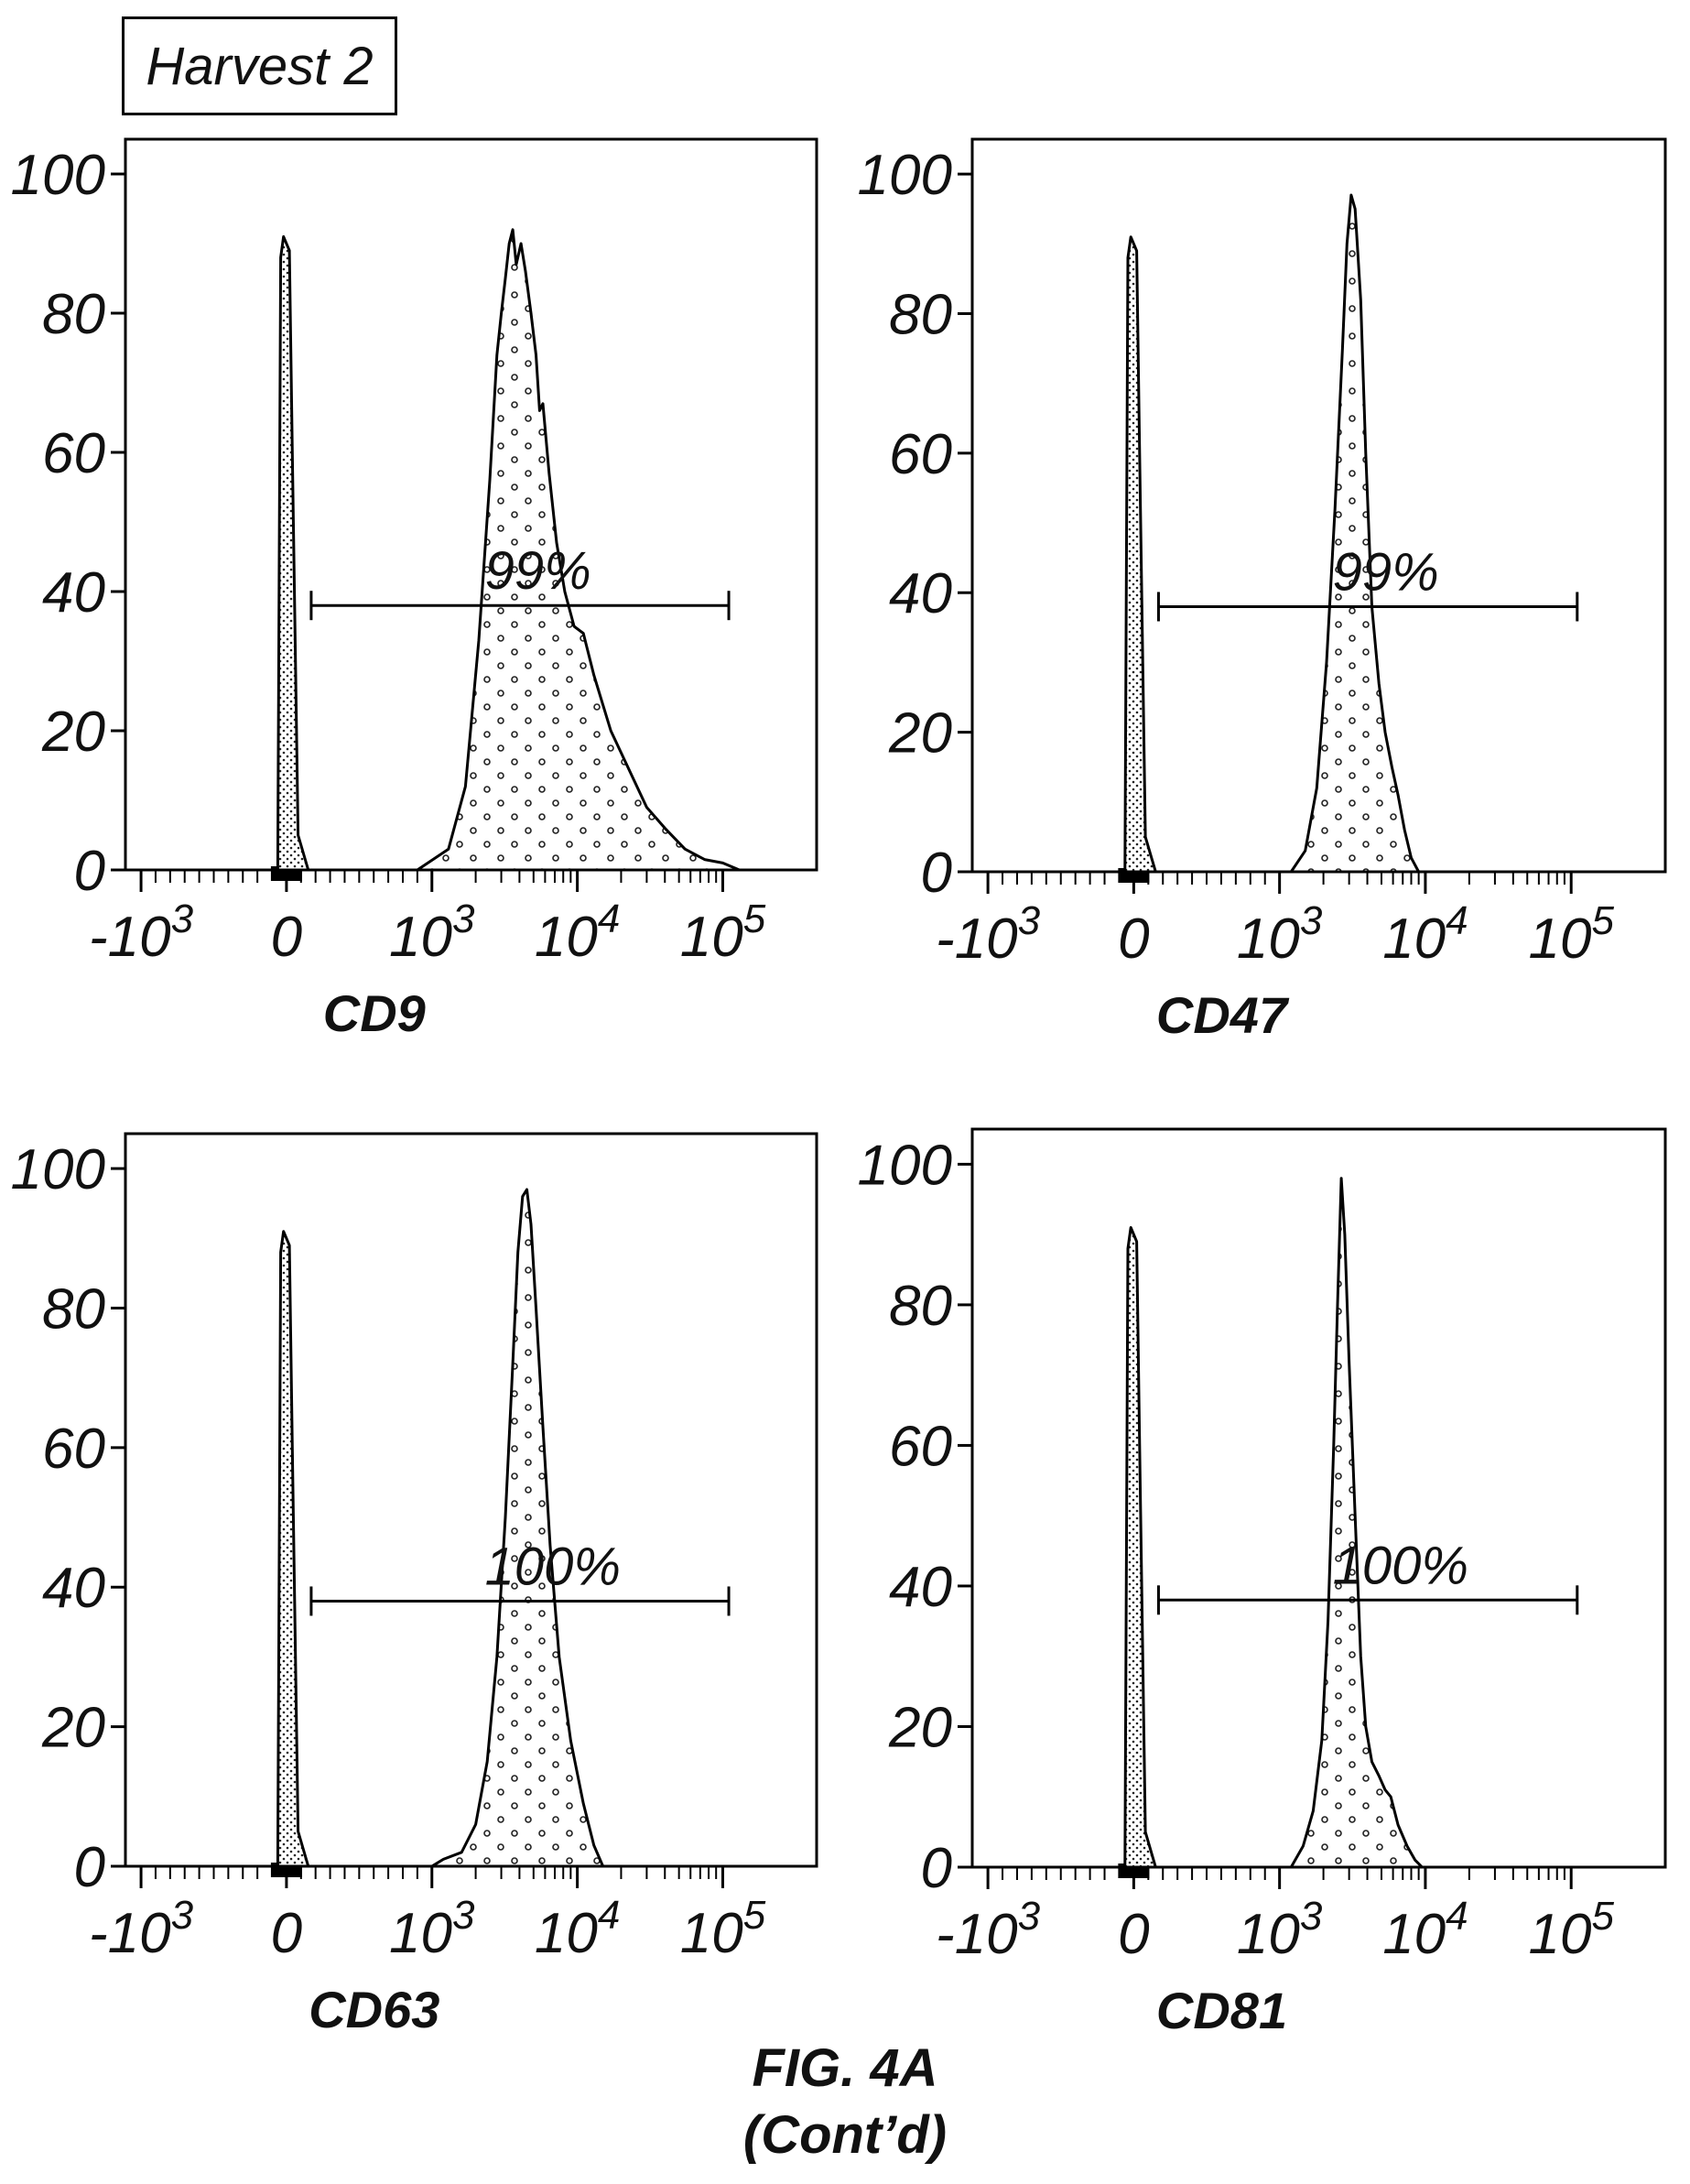  I want to click on x-axis-title: CD81, so click(1221, 2010).